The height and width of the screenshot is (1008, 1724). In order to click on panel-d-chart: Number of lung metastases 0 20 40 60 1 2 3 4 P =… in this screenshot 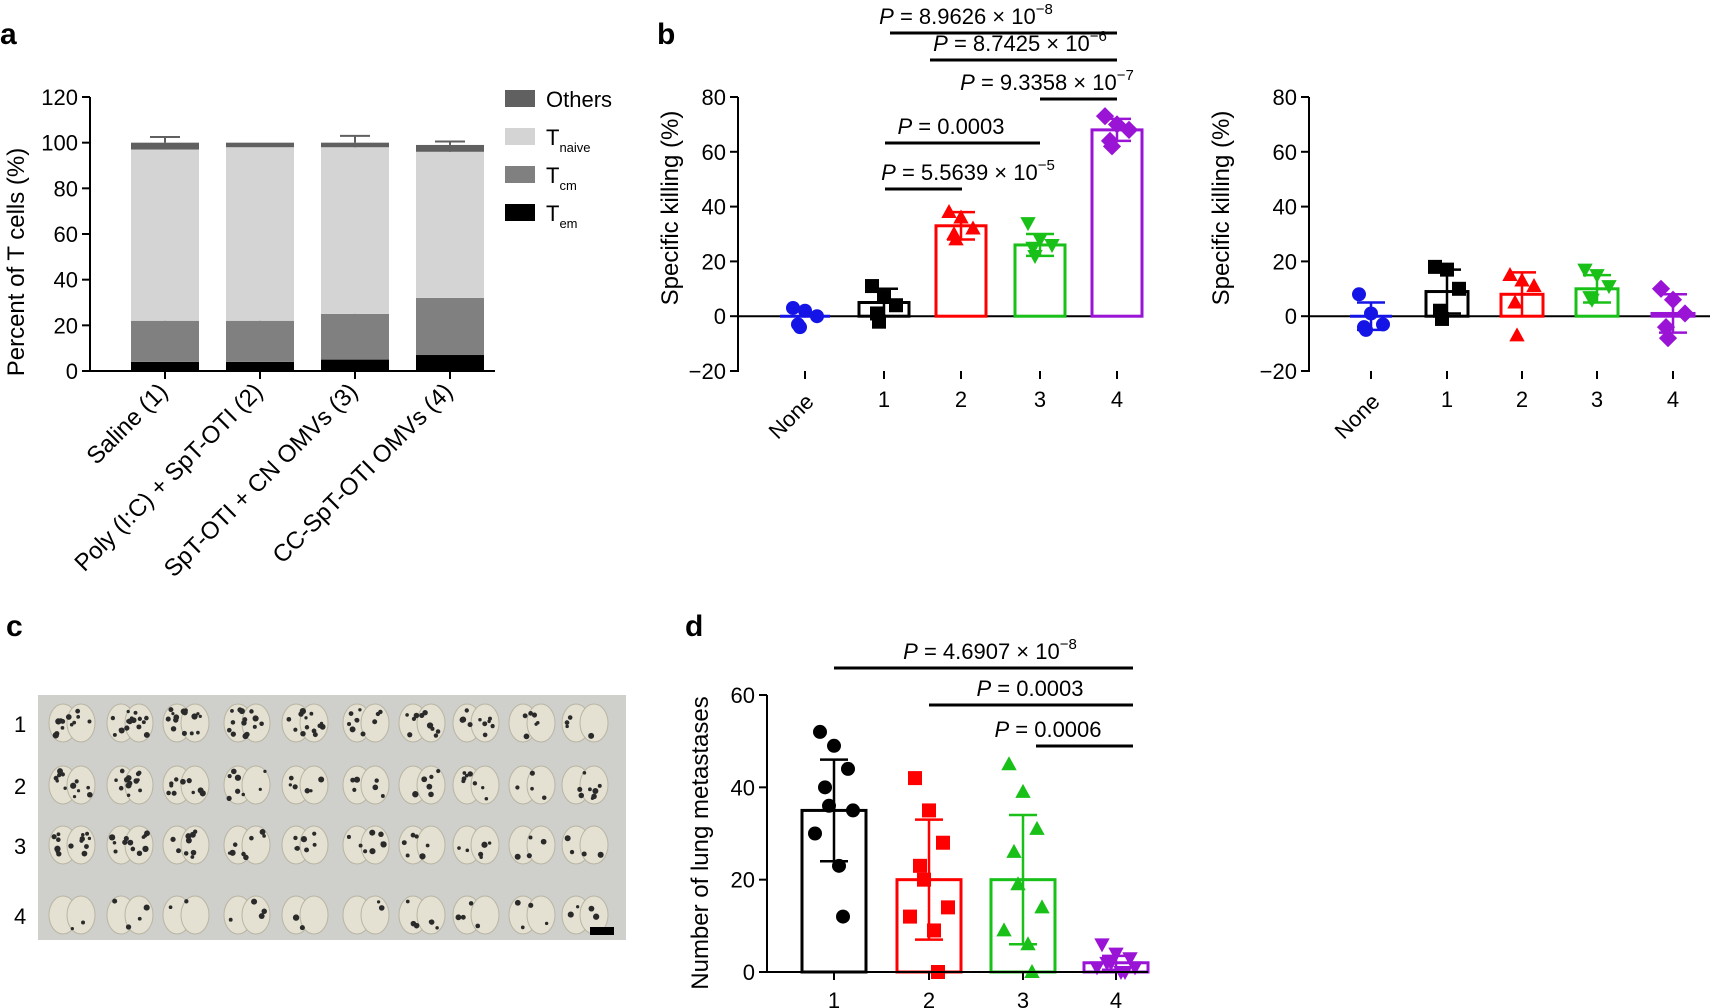, I will do `click(918, 822)`.